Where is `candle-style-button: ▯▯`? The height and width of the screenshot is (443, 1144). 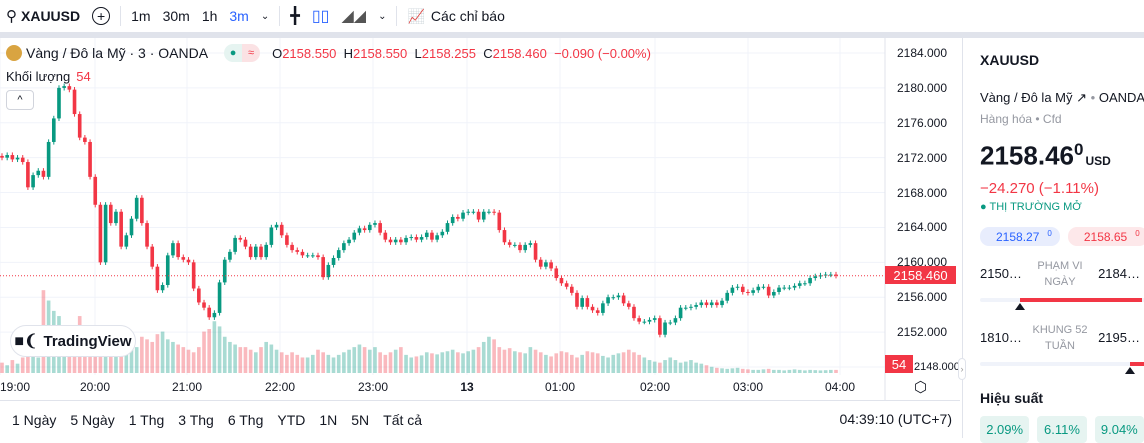 candle-style-button: ▯▯ is located at coordinates (321, 16).